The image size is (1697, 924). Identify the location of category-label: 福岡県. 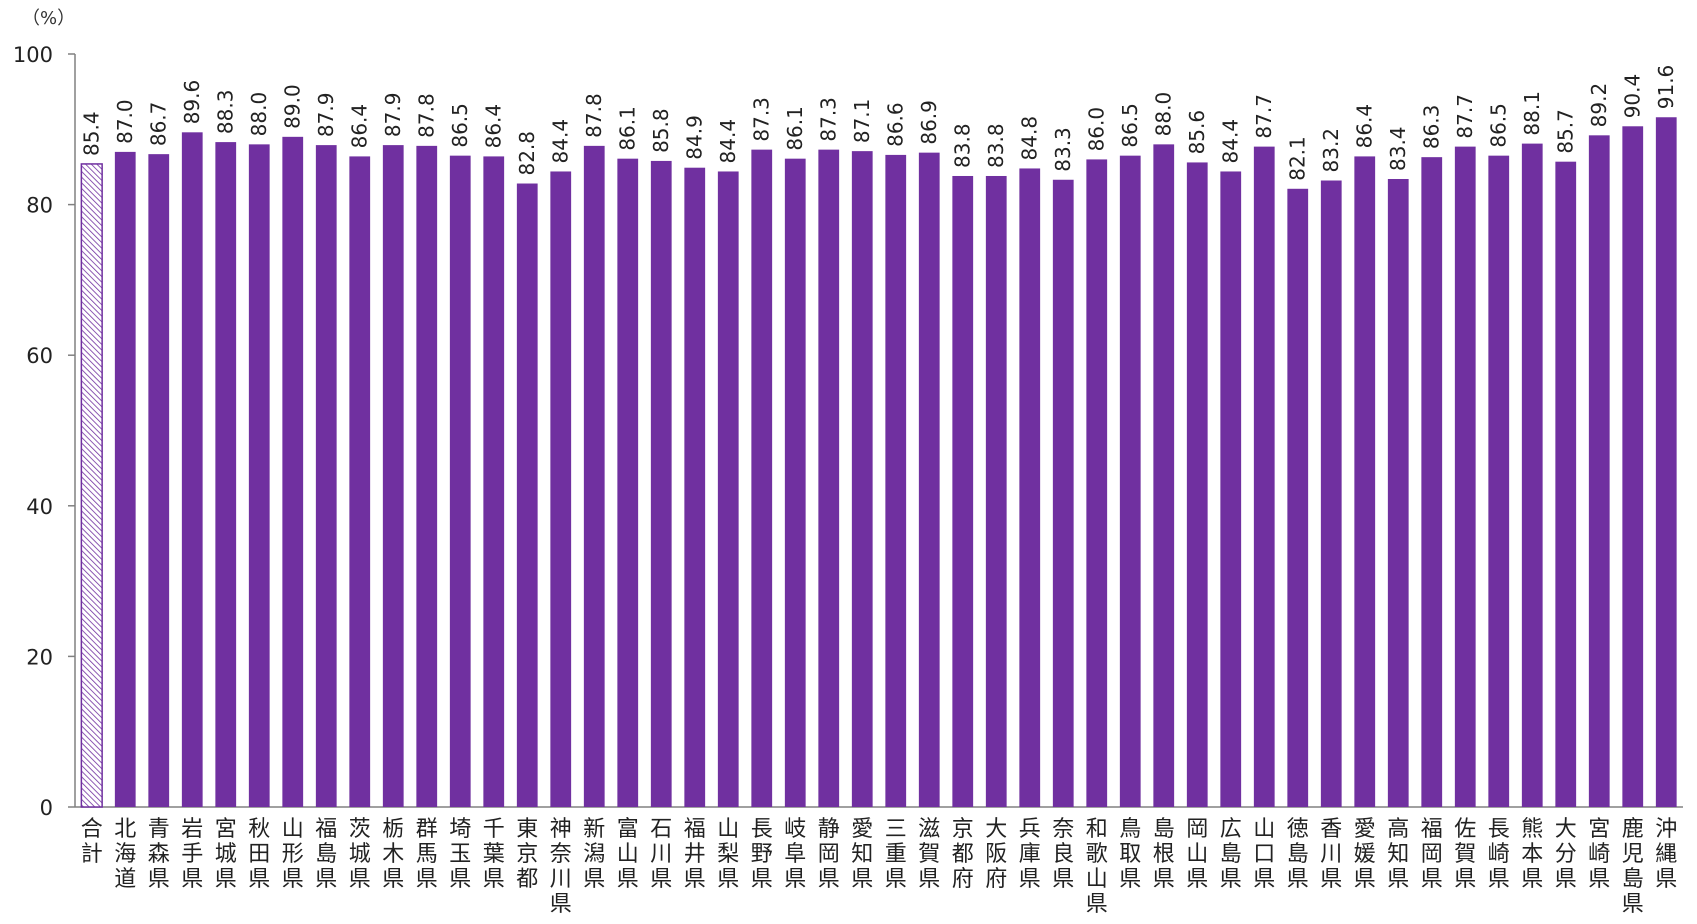
(1432, 854).